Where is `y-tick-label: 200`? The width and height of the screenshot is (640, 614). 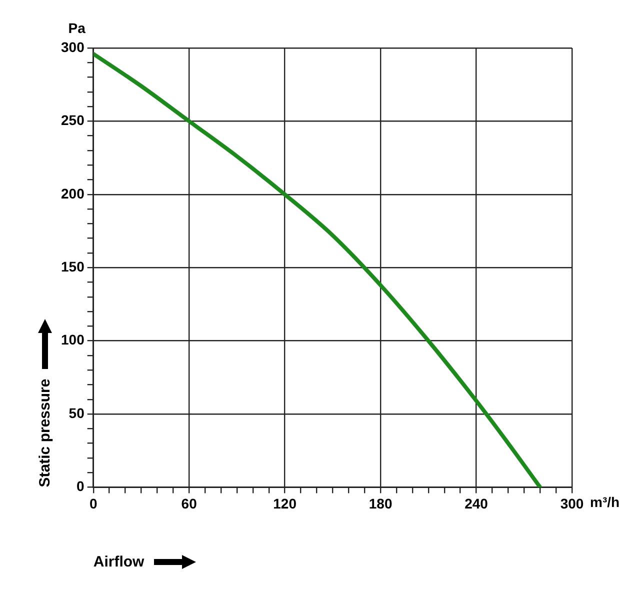 y-tick-label: 200 is located at coordinates (73, 193).